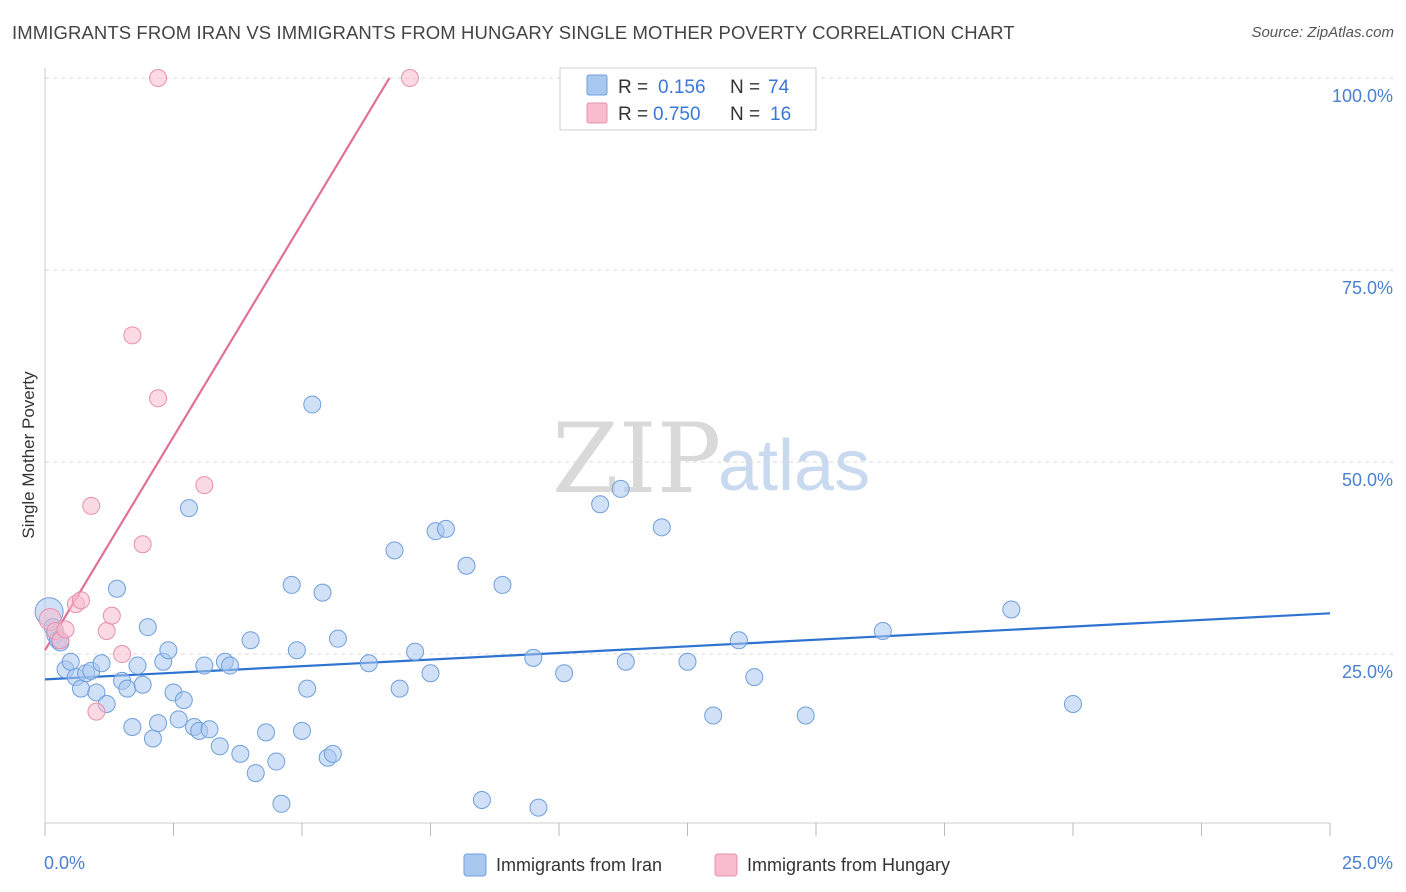  I want to click on watermark-atlas: atlas, so click(794, 466).